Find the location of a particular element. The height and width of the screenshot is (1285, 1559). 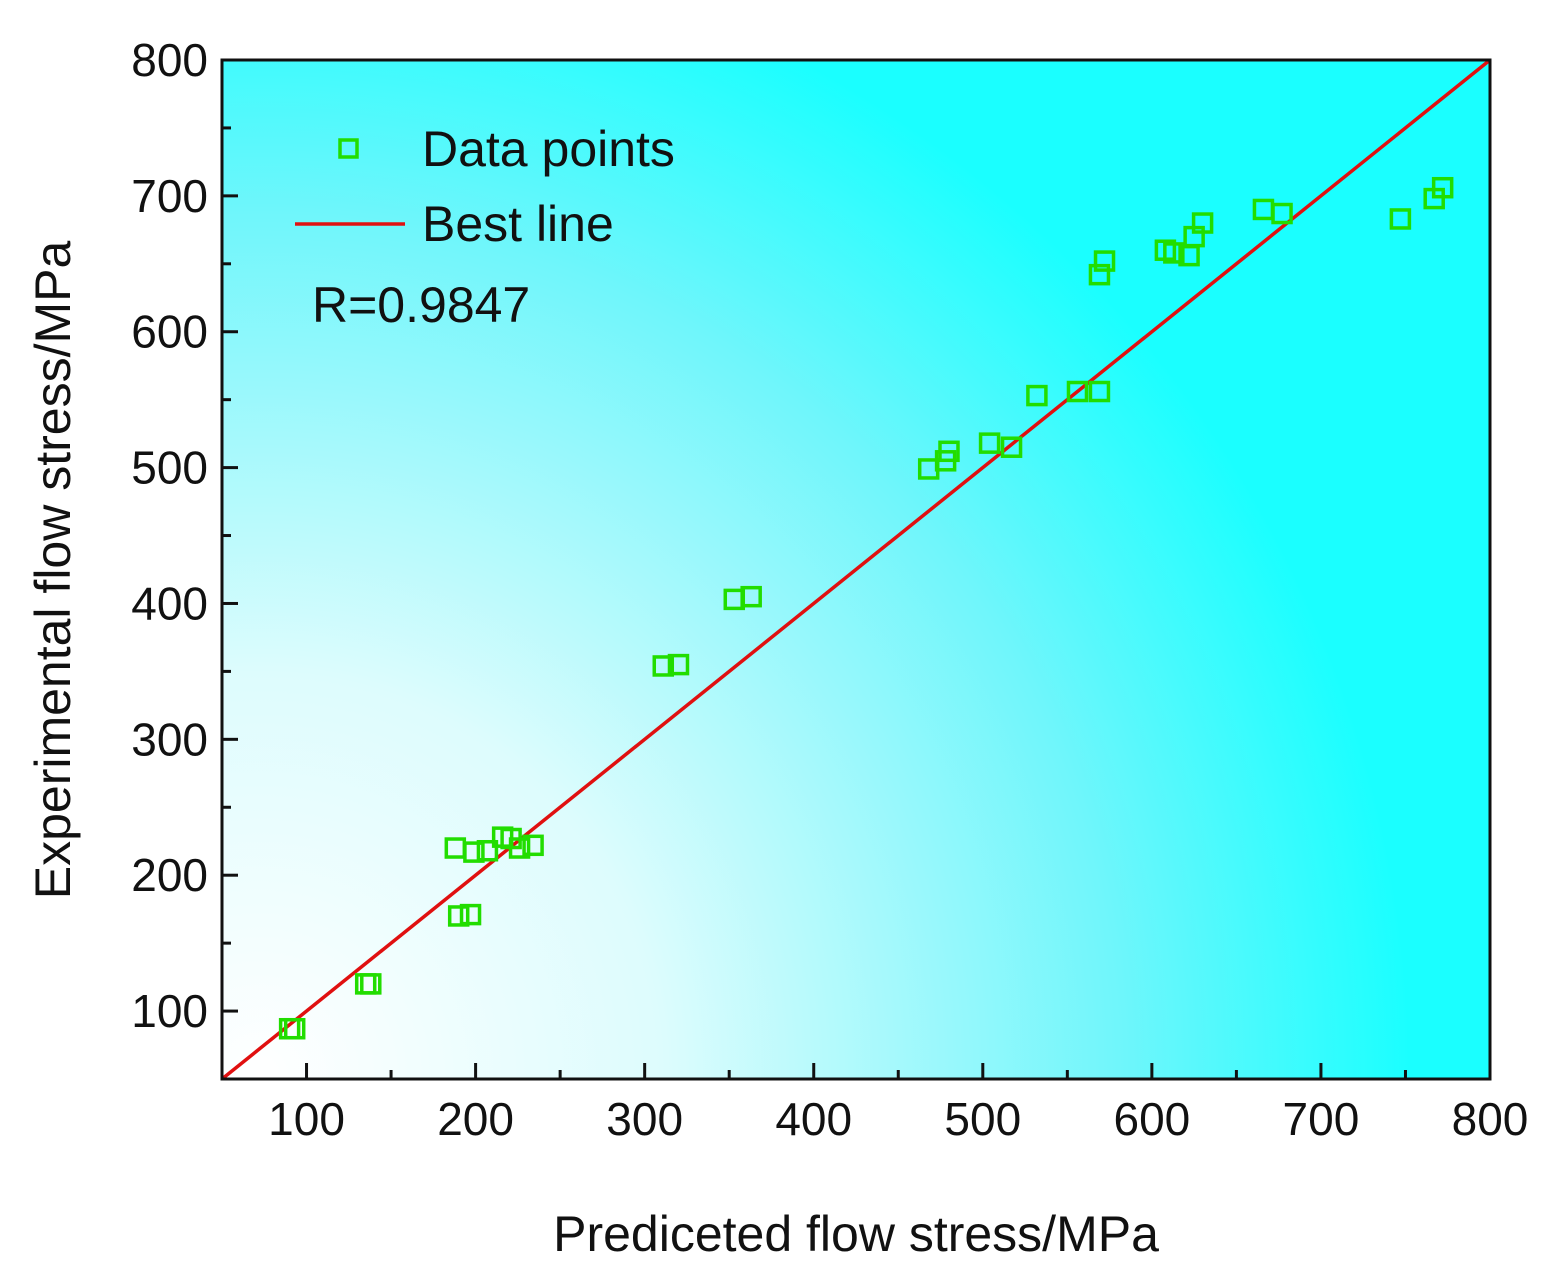

x-tick-label: 600 is located at coordinates (1151, 1119).